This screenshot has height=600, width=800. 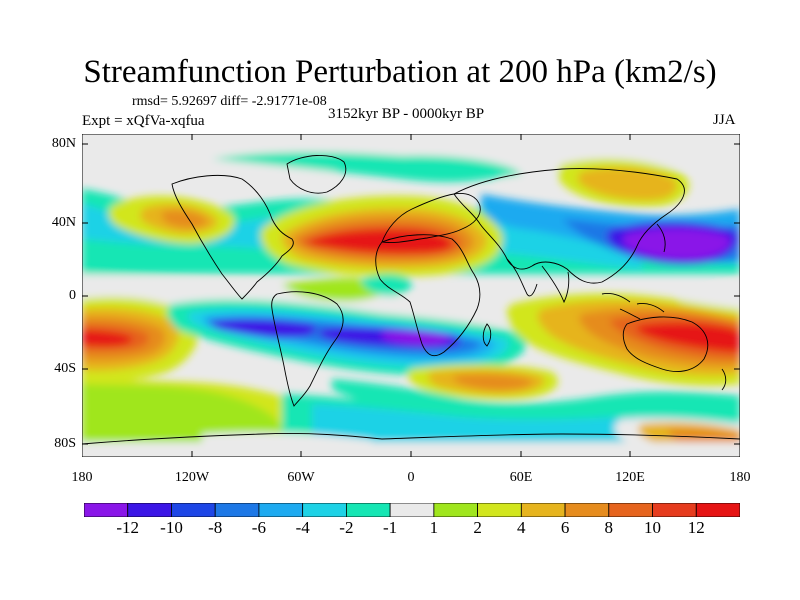 What do you see at coordinates (565, 527) in the screenshot?
I see `colorbar-label: 6` at bounding box center [565, 527].